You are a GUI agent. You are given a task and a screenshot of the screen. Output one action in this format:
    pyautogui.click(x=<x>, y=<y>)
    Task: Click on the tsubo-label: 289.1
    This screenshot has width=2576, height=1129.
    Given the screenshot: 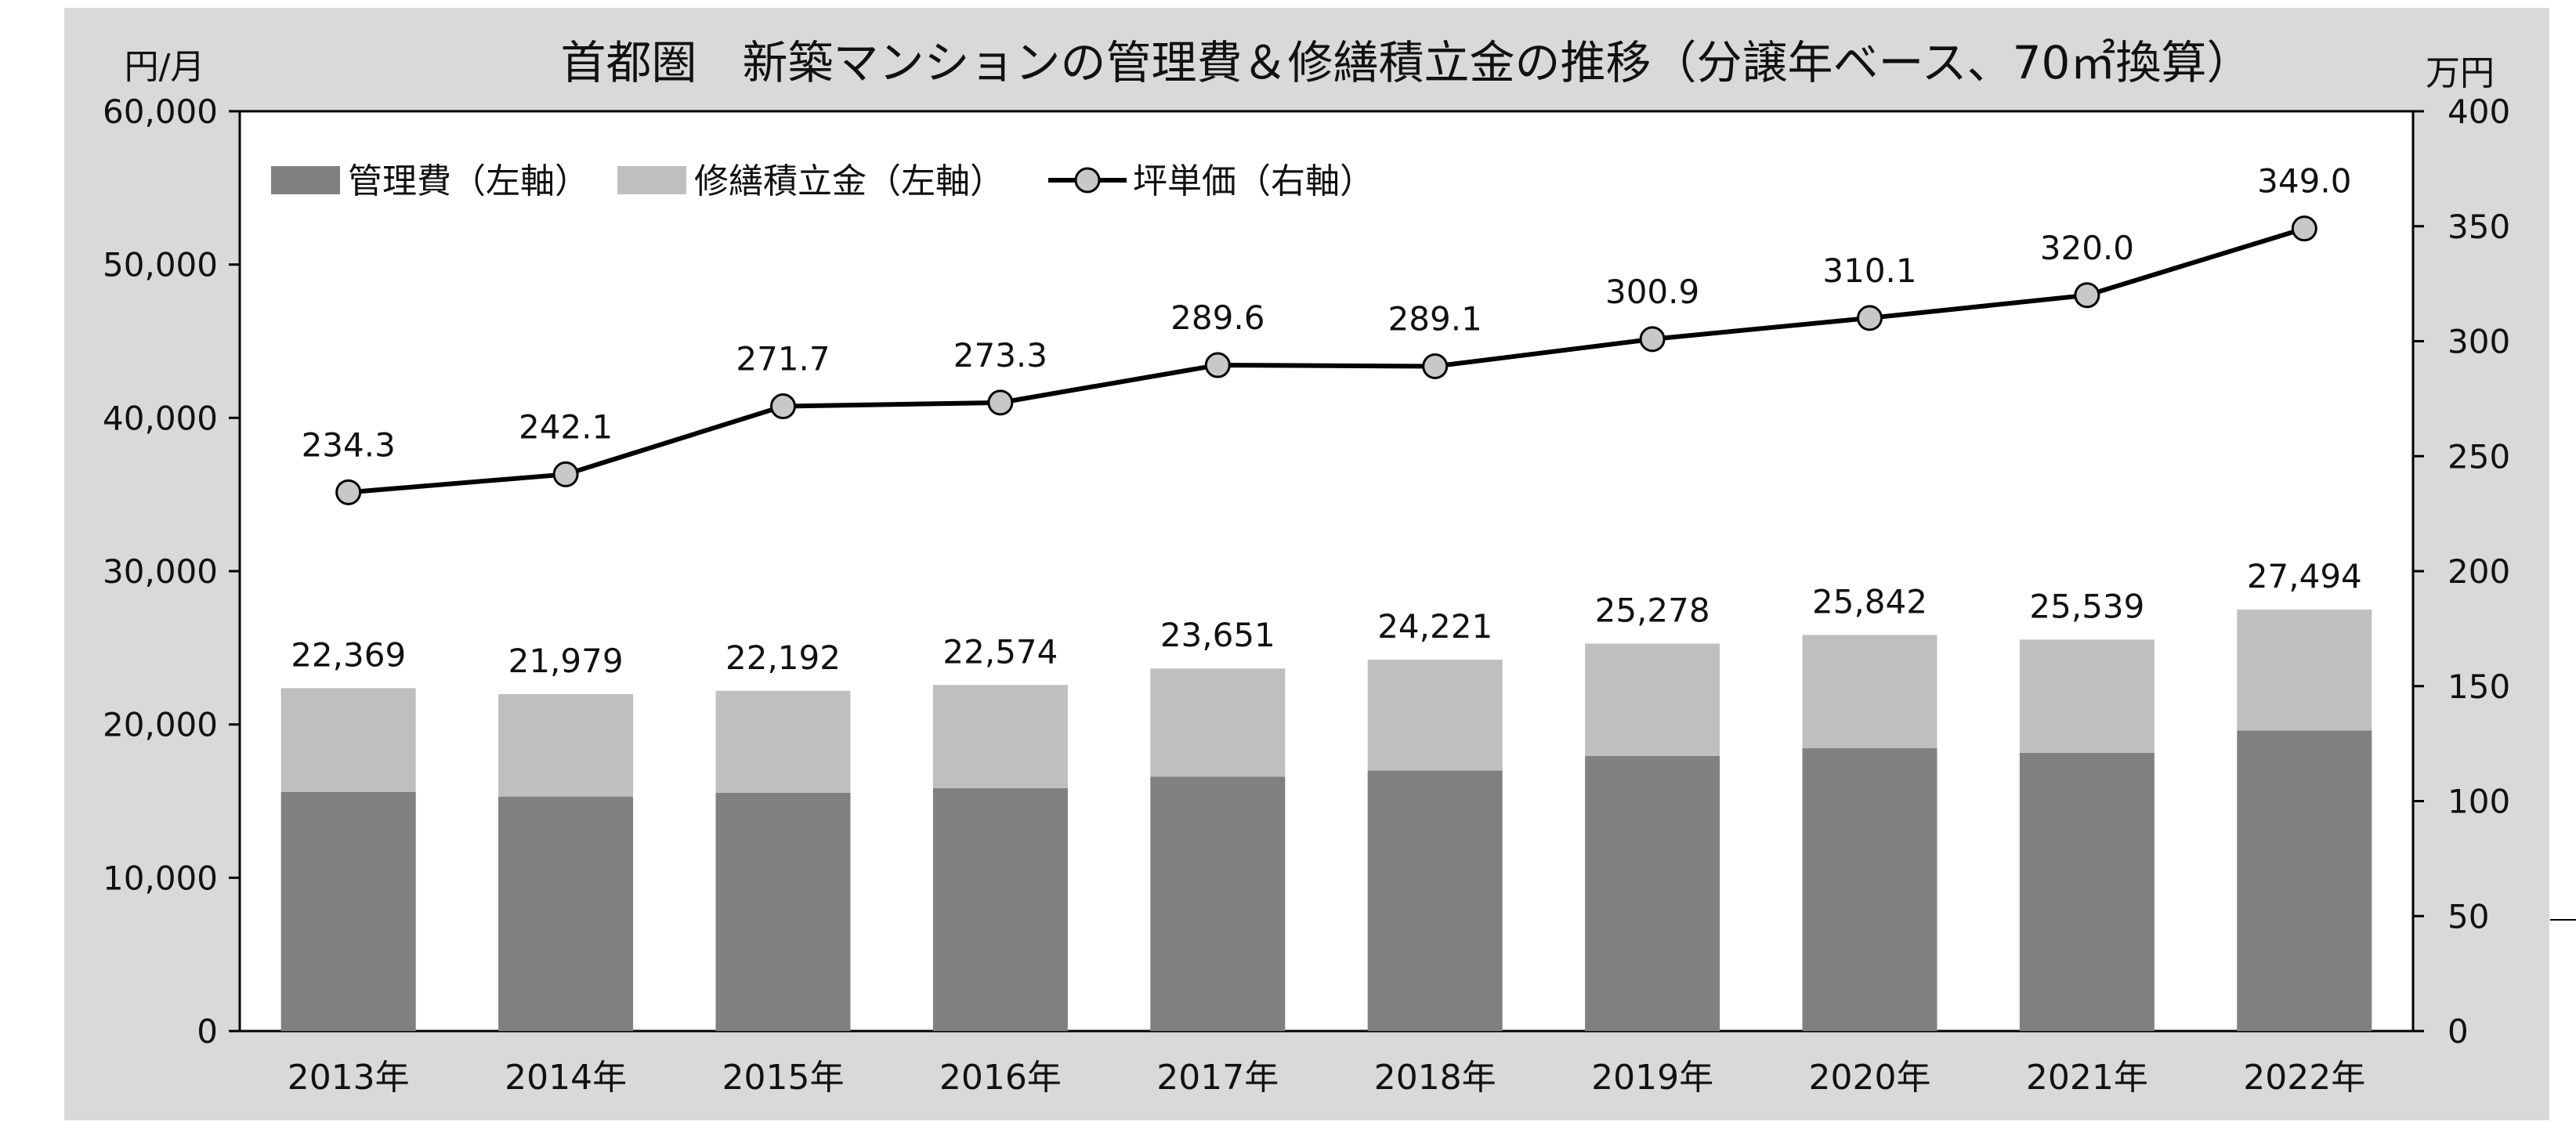 What is the action you would take?
    pyautogui.click(x=1435, y=319)
    